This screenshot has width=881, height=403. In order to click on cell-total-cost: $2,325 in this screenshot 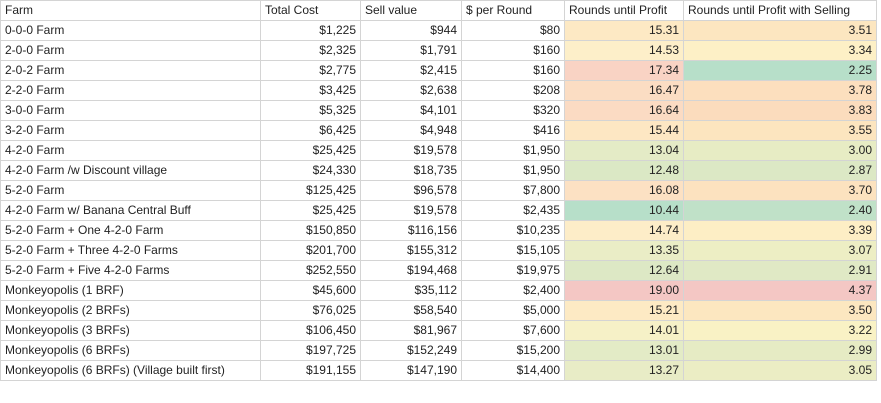, I will do `click(310, 50)`.